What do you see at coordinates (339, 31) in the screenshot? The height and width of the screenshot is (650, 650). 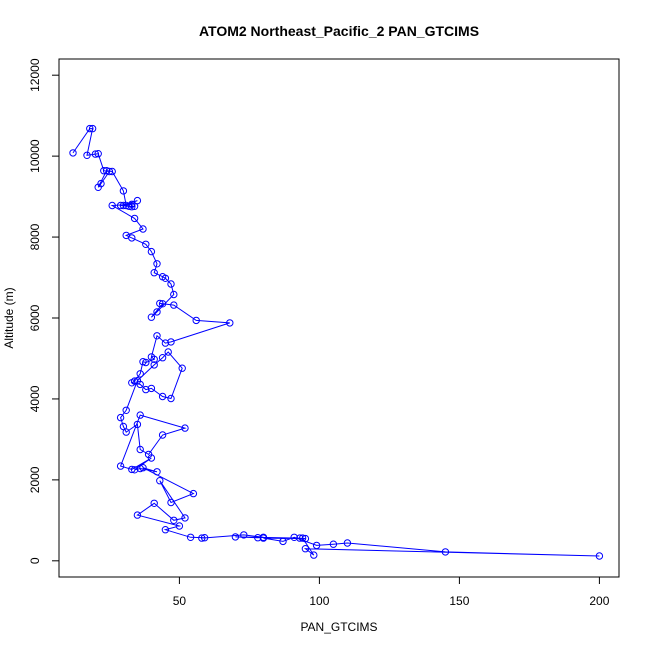 I see `chart-title: ATOM2 Northeast_Pacific_2 PAN_GTCIMS` at bounding box center [339, 31].